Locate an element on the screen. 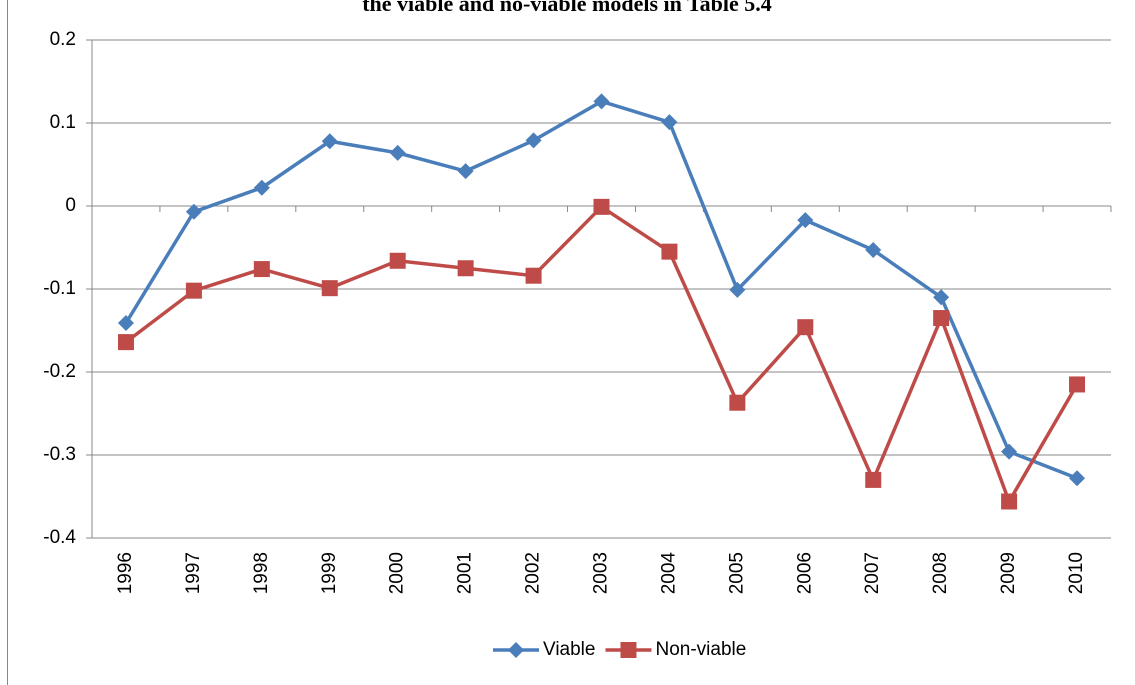 This screenshot has width=1135, height=685. x-tick-label: 1998 is located at coordinates (261, 573).